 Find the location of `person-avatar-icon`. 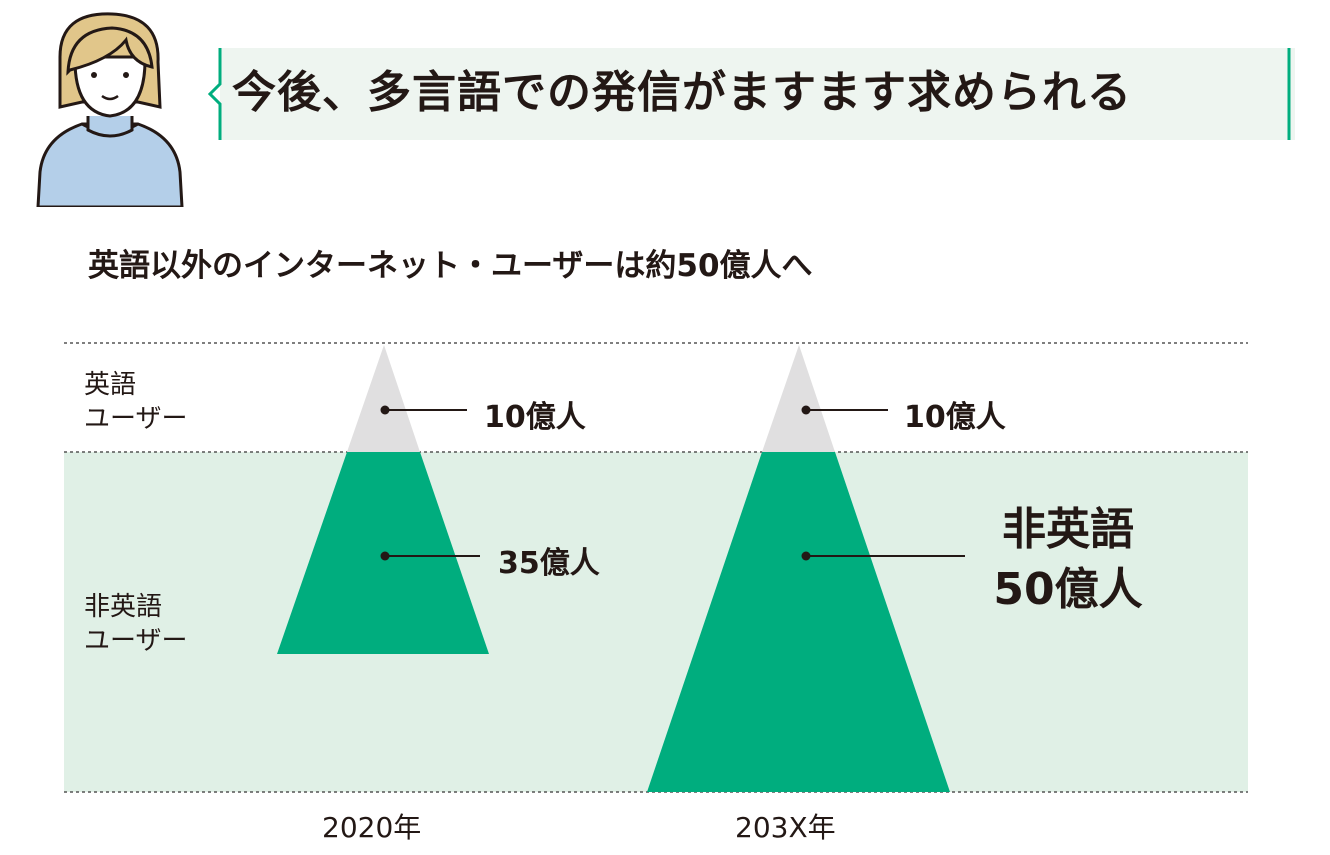

person-avatar-icon is located at coordinates (110, 109).